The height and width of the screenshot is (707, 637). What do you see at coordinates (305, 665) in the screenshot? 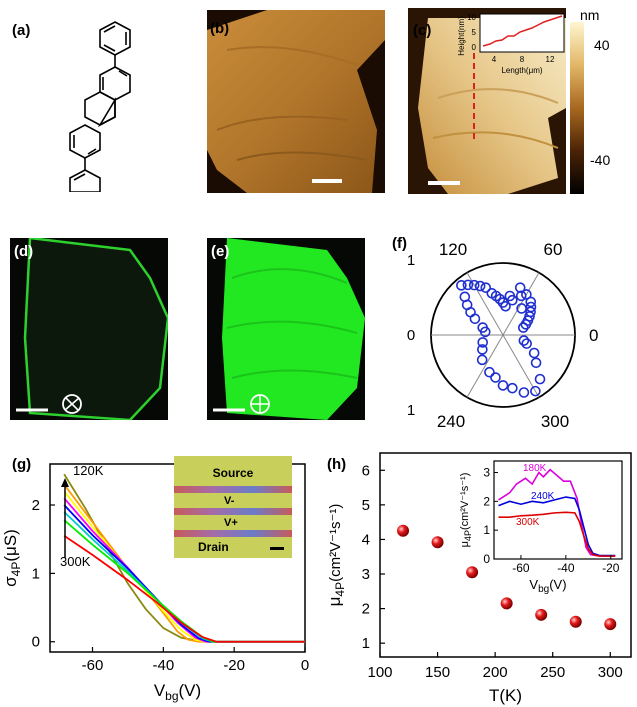
I see `x-tick-label: 0` at bounding box center [305, 665].